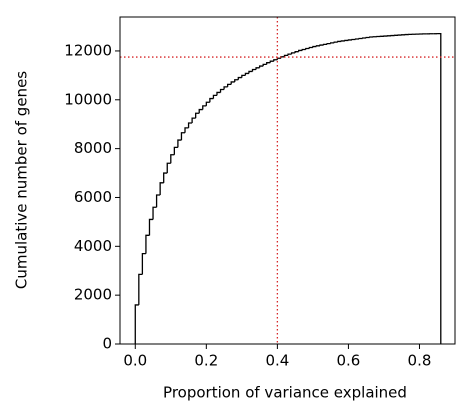 The width and height of the screenshot is (472, 418). Describe the element at coordinates (93, 148) in the screenshot. I see `y-tick-label: 8000` at that location.